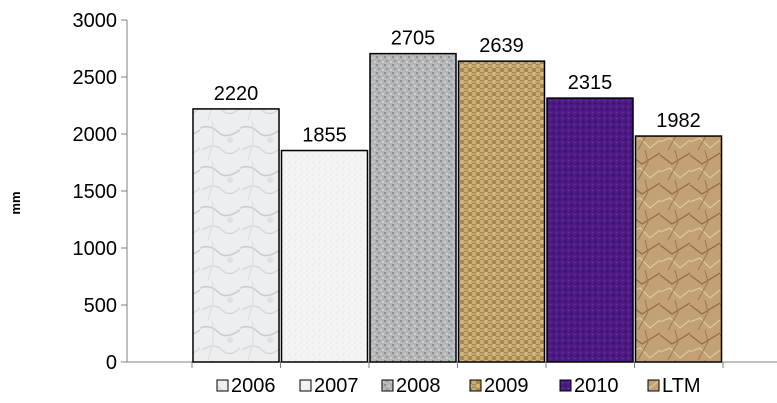 The width and height of the screenshot is (777, 403). What do you see at coordinates (565, 385) in the screenshot?
I see `legend-swatch-2010` at bounding box center [565, 385].